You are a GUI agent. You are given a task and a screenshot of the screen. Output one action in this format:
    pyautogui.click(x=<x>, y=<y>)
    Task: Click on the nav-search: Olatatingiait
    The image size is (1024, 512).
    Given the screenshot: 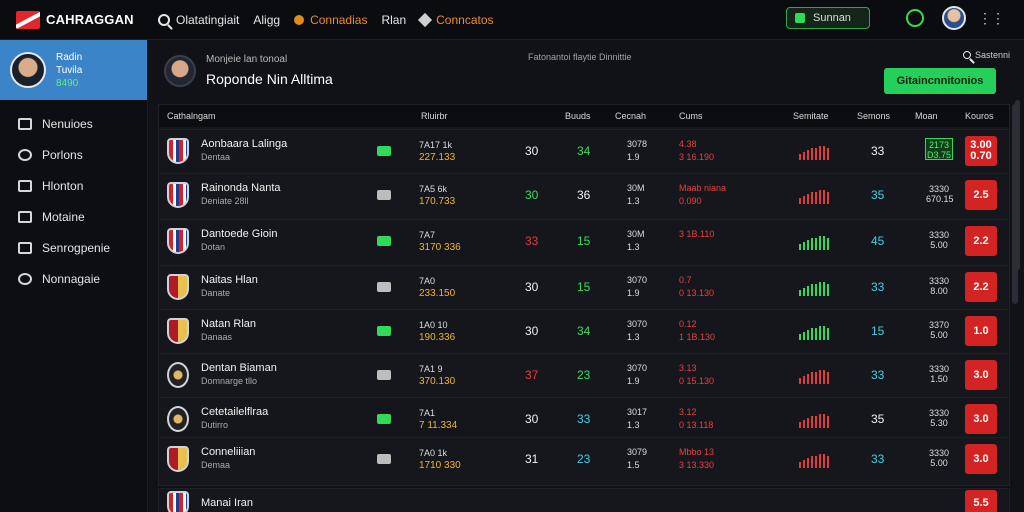 What is the action you would take?
    pyautogui.click(x=198, y=20)
    